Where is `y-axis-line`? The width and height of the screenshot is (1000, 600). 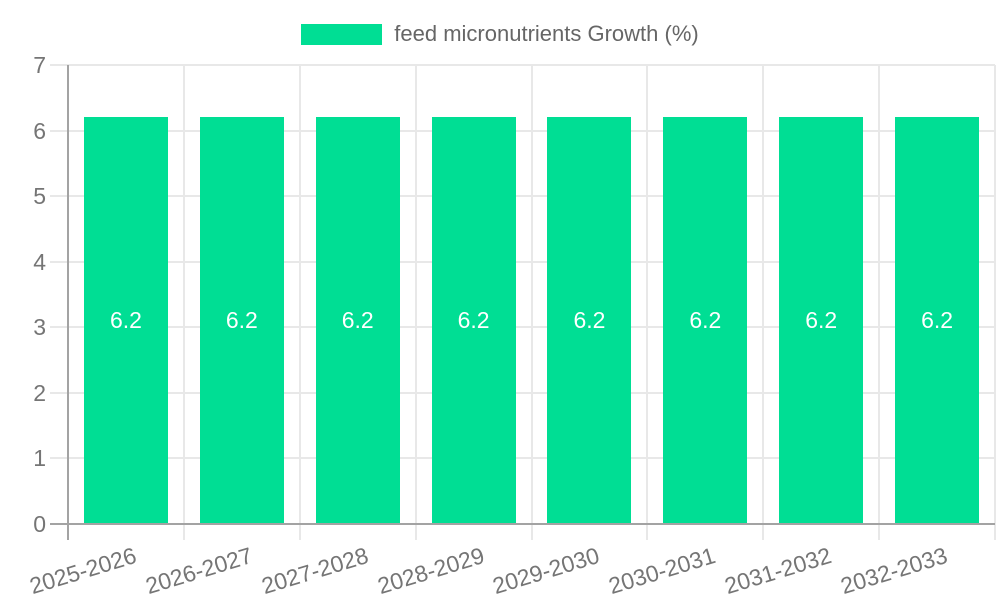
y-axis-line is located at coordinates (68, 302).